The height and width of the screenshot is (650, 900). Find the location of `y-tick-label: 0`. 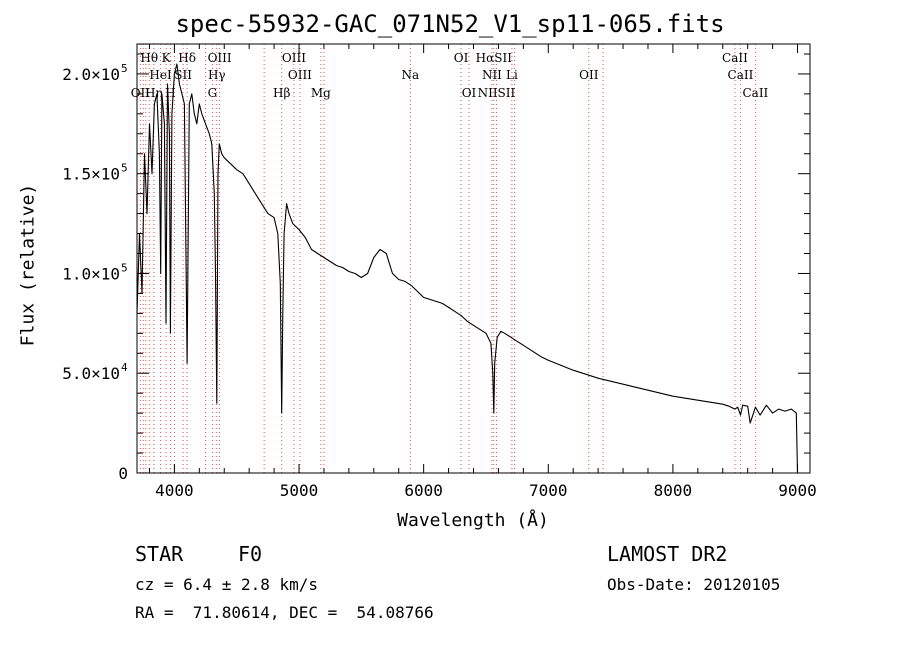

y-tick-label: 0 is located at coordinates (123, 473).